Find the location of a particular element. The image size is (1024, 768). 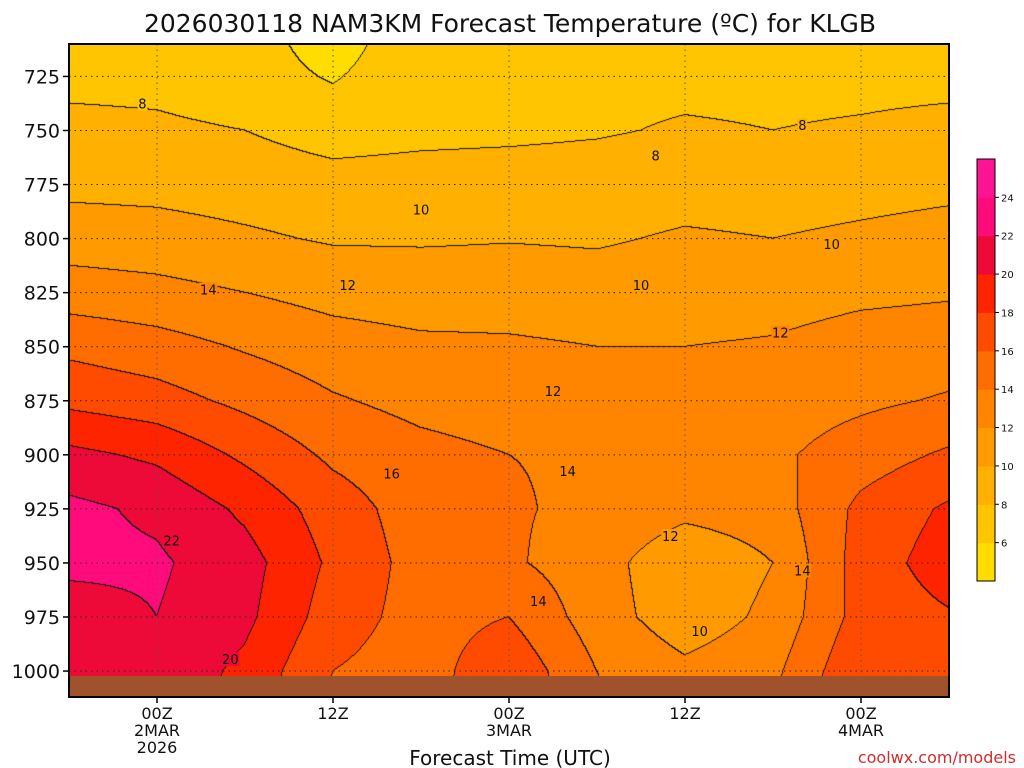

y-tick-label: 875 is located at coordinates (42, 402).